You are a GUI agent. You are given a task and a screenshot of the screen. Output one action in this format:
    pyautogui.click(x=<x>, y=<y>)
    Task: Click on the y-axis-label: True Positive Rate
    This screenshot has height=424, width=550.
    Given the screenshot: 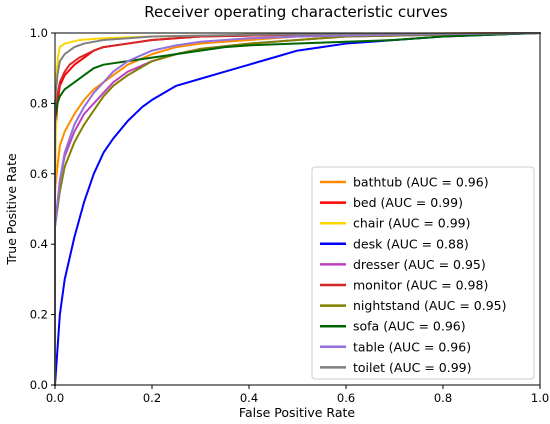 What is the action you would take?
    pyautogui.click(x=11, y=209)
    